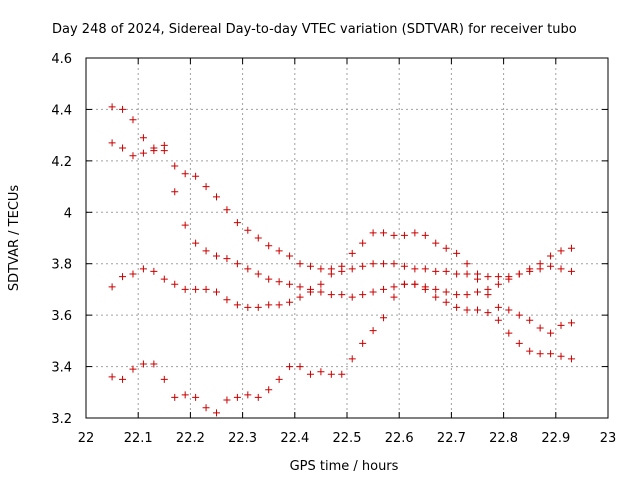 The image size is (640, 480). What do you see at coordinates (61, 316) in the screenshot?
I see `y-tick-label: 3.6` at bounding box center [61, 316].